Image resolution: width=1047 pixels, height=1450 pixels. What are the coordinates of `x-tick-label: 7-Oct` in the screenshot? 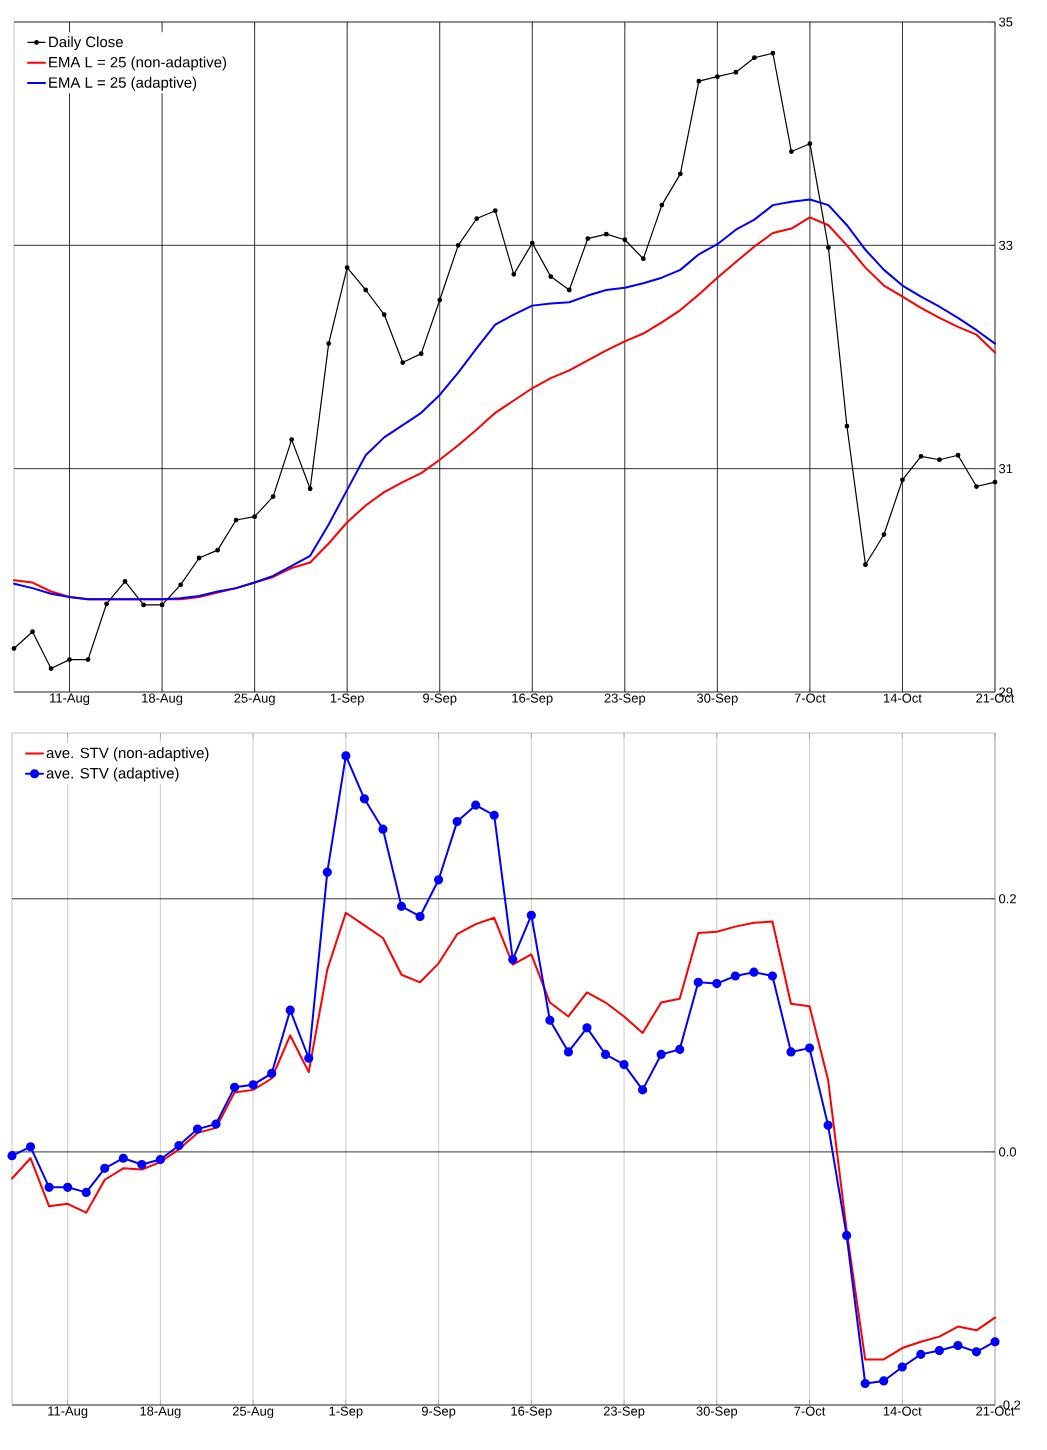 It's located at (810, 698).